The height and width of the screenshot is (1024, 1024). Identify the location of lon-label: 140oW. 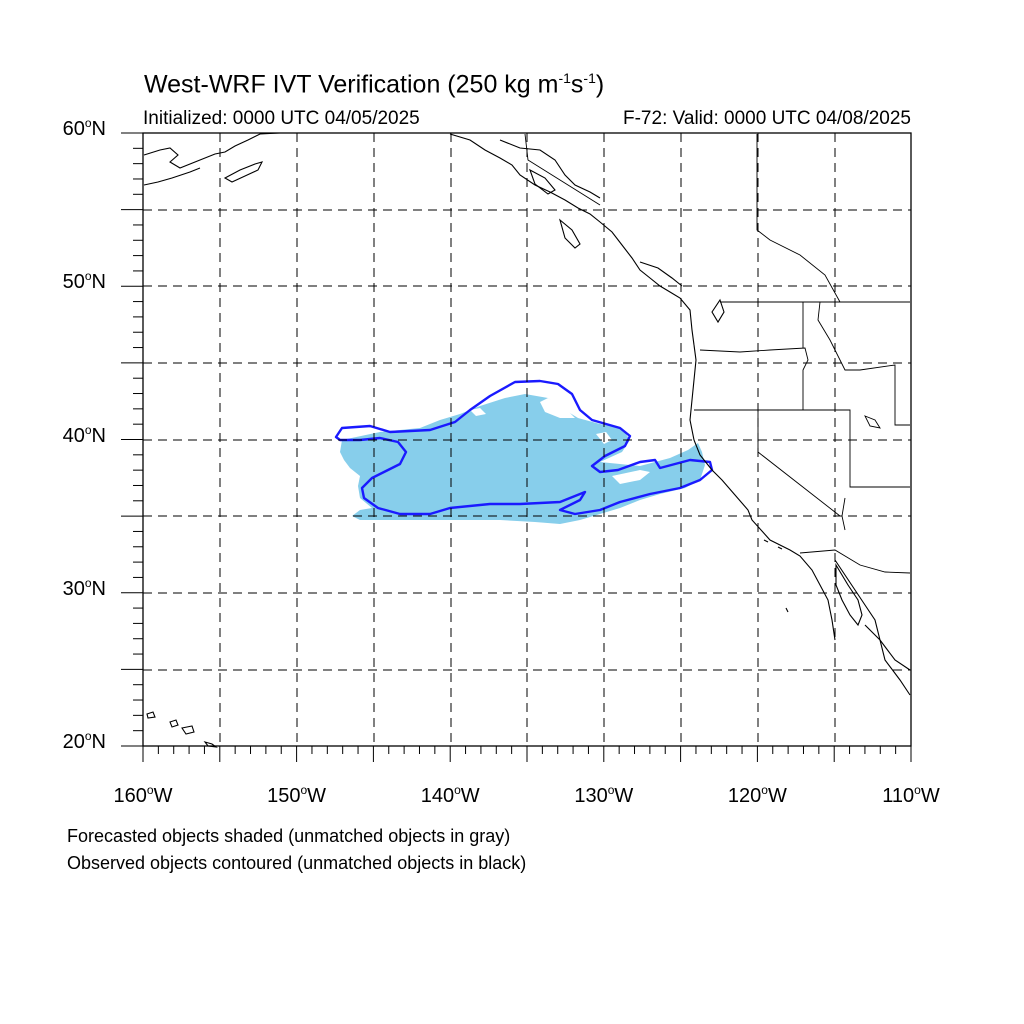
(450, 795).